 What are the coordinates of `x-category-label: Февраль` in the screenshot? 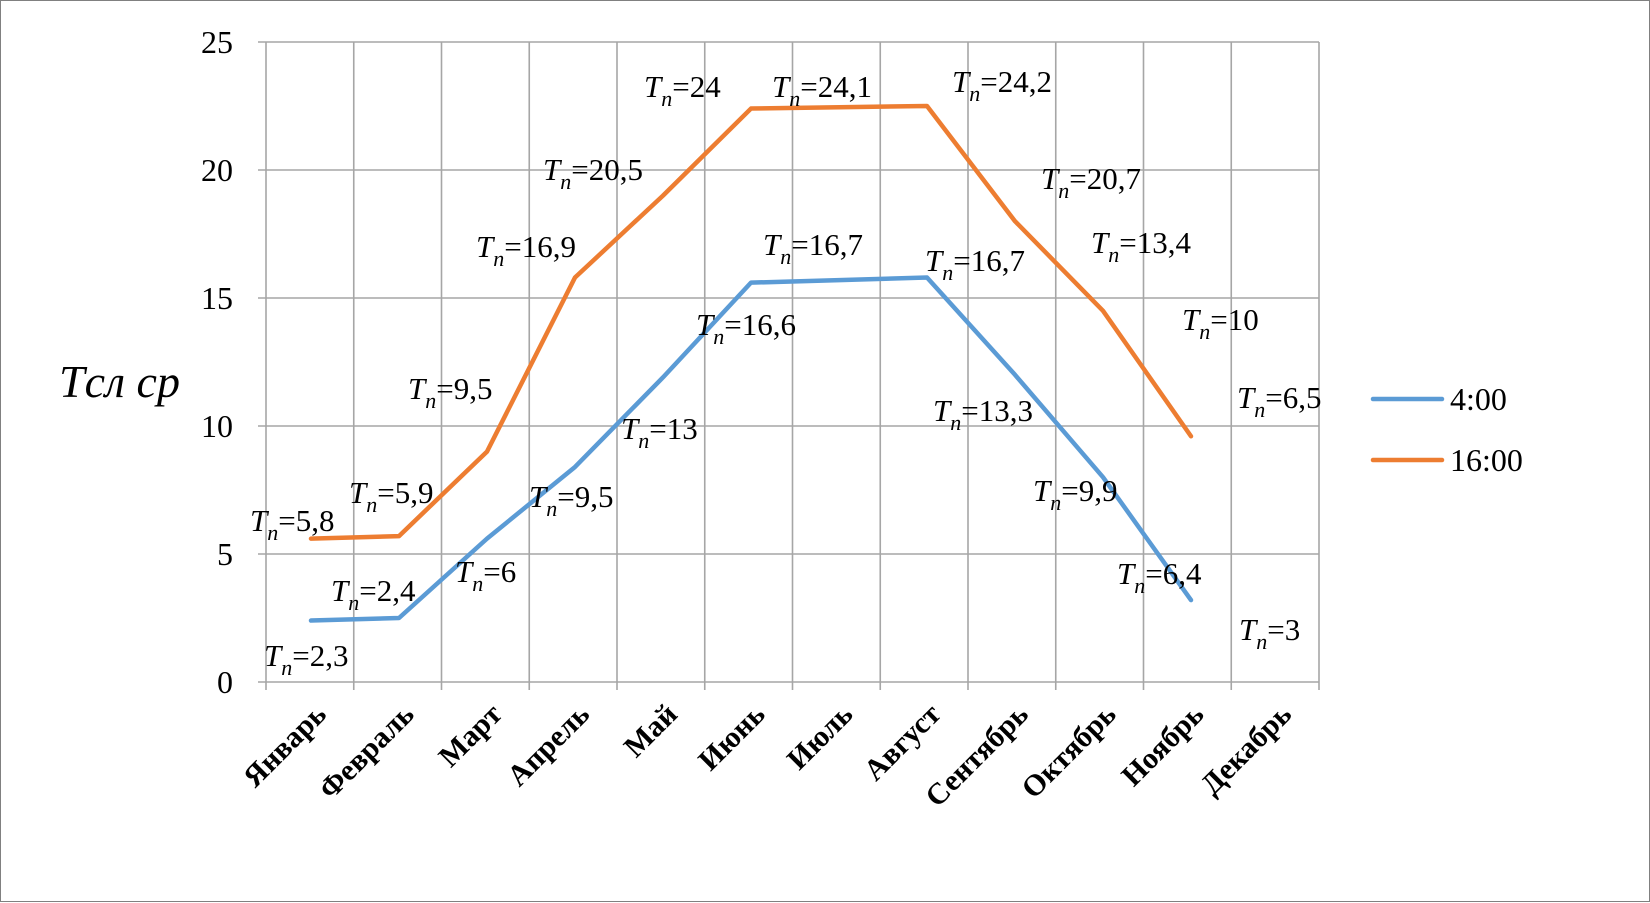 It's located at (366, 752).